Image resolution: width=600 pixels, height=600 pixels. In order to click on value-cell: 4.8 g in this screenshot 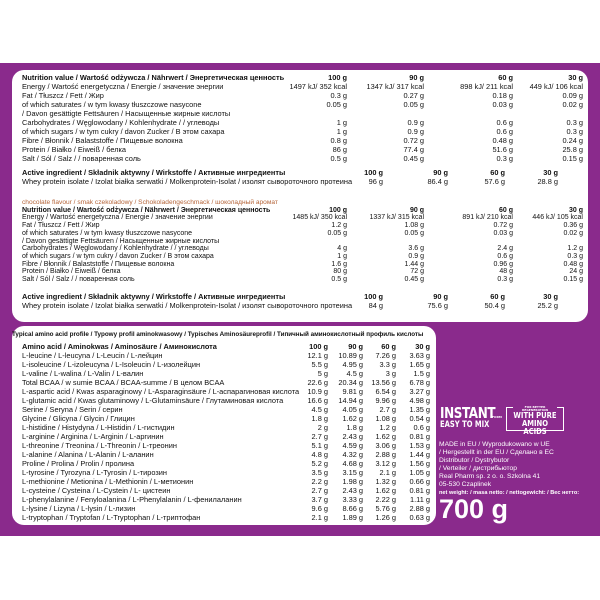, I will do `click(319, 454)`.